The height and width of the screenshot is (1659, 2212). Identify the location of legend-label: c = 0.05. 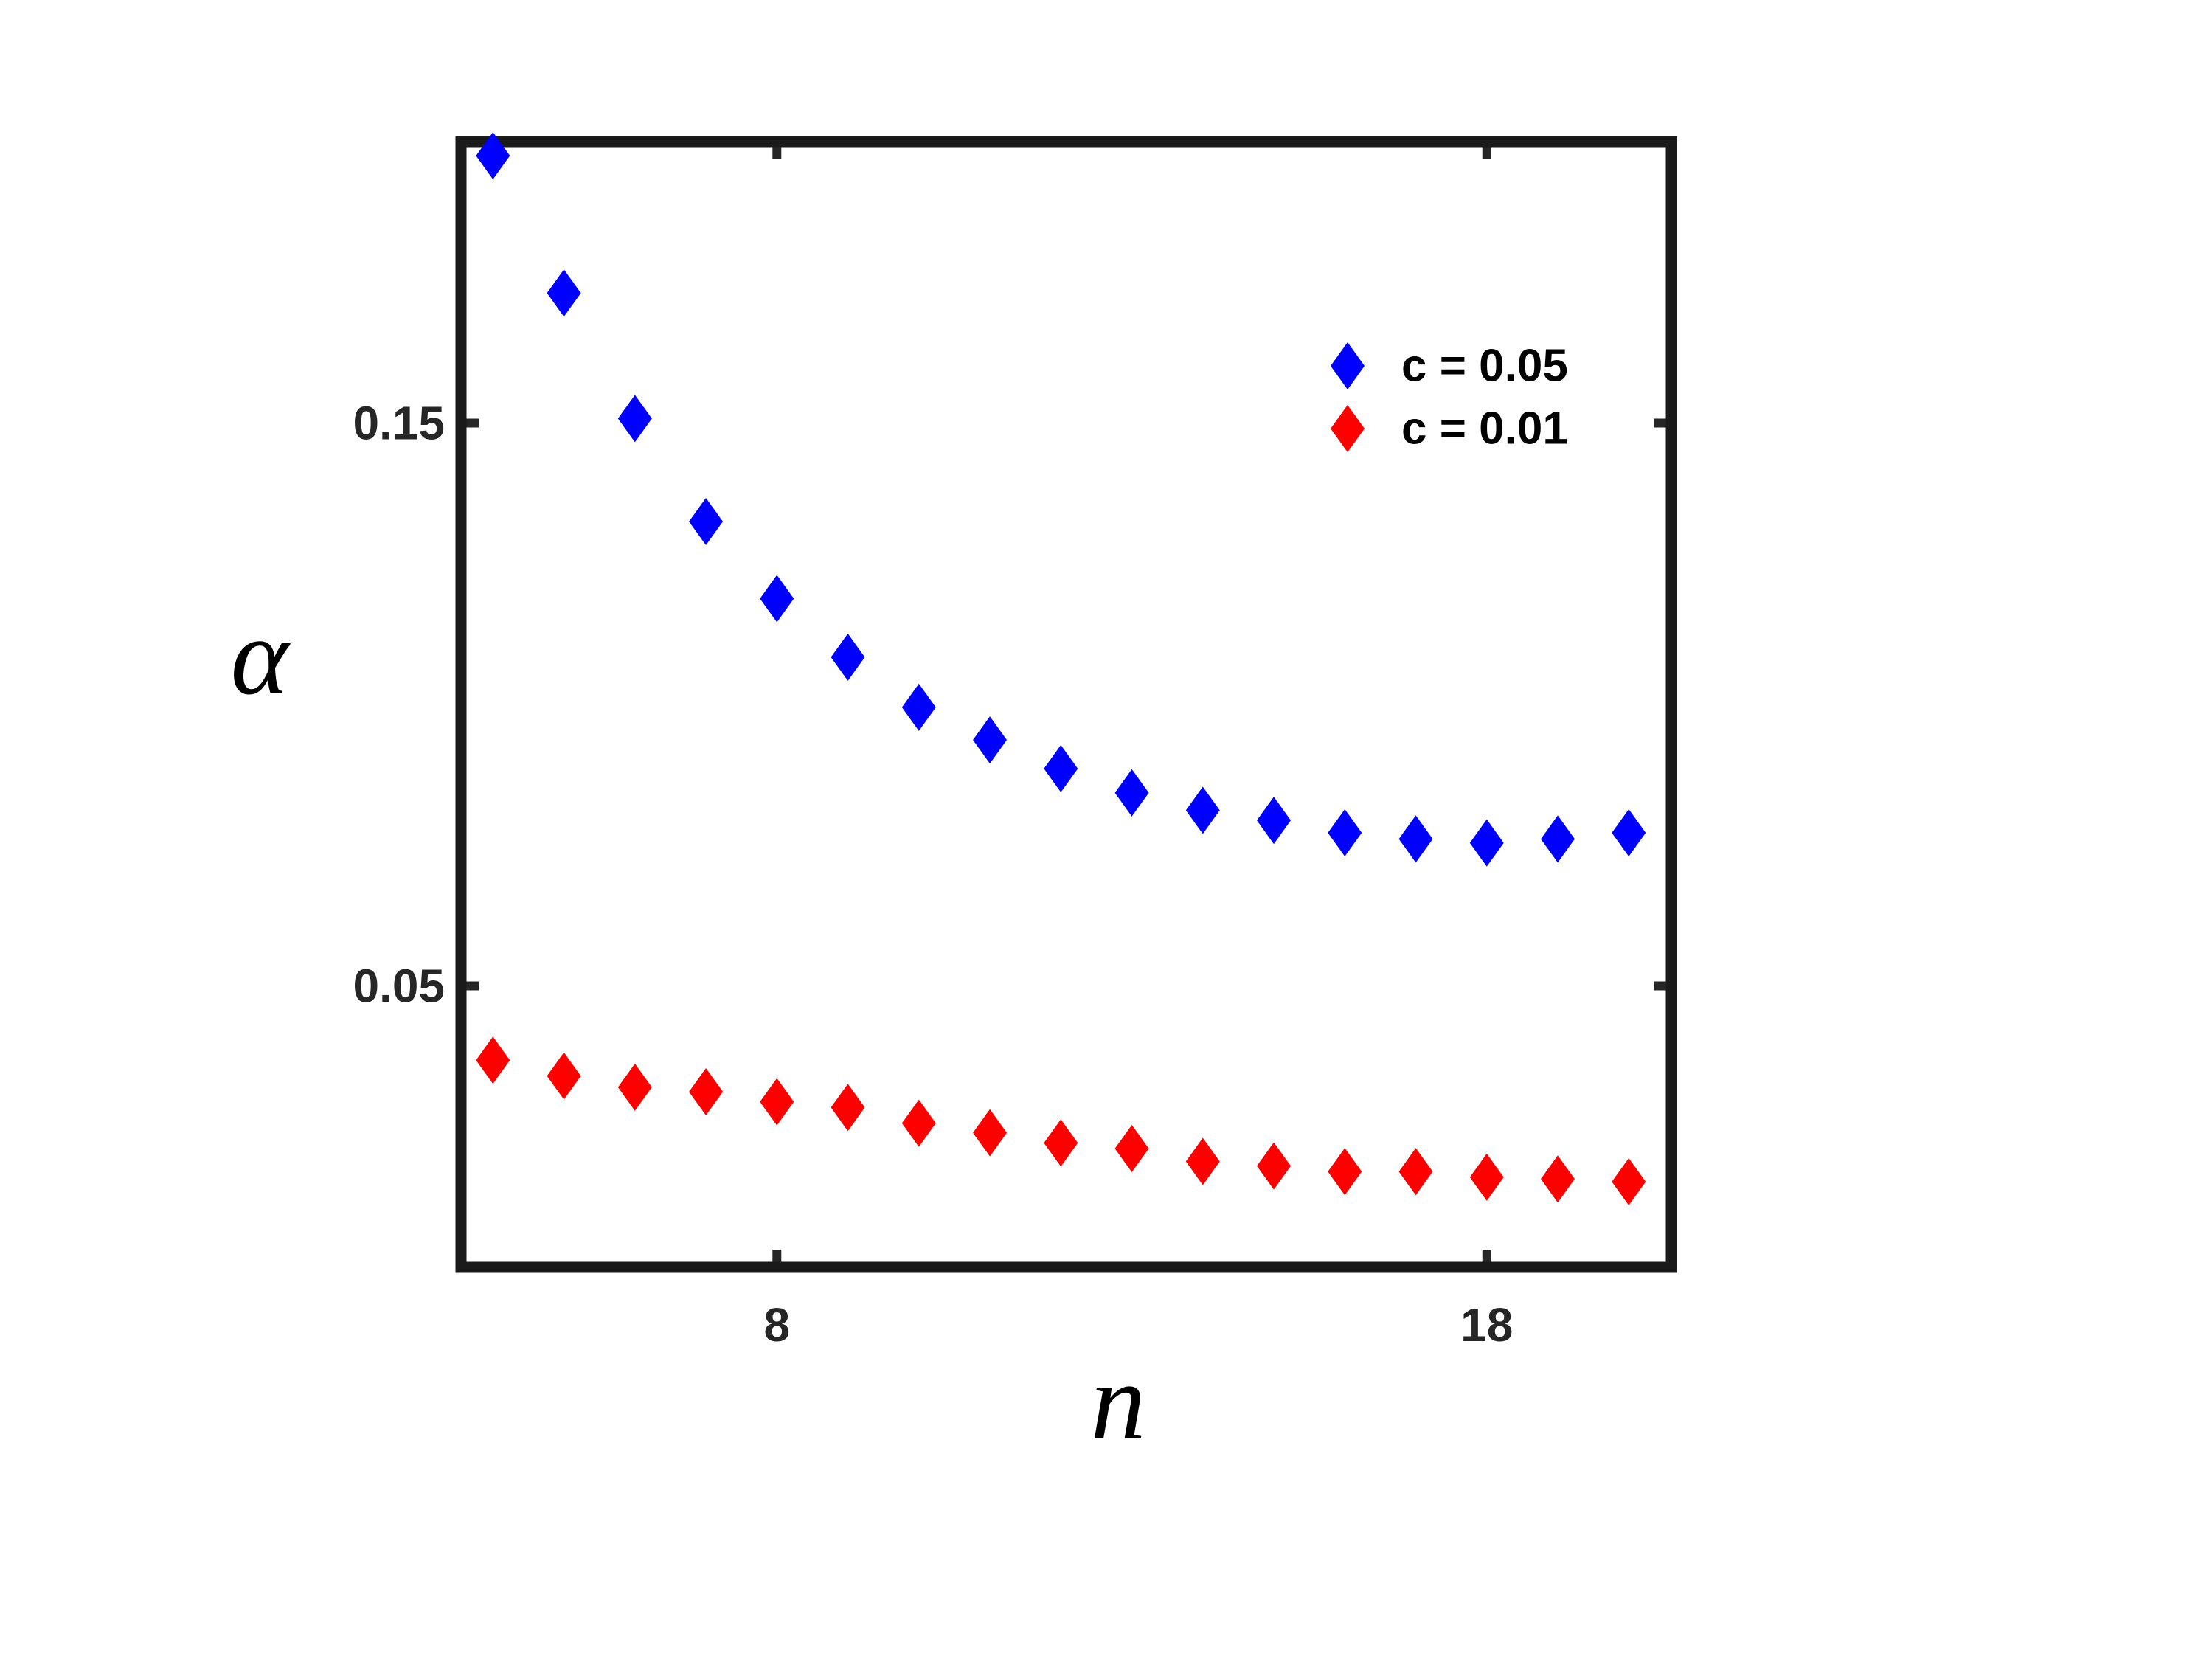
(1485, 365).